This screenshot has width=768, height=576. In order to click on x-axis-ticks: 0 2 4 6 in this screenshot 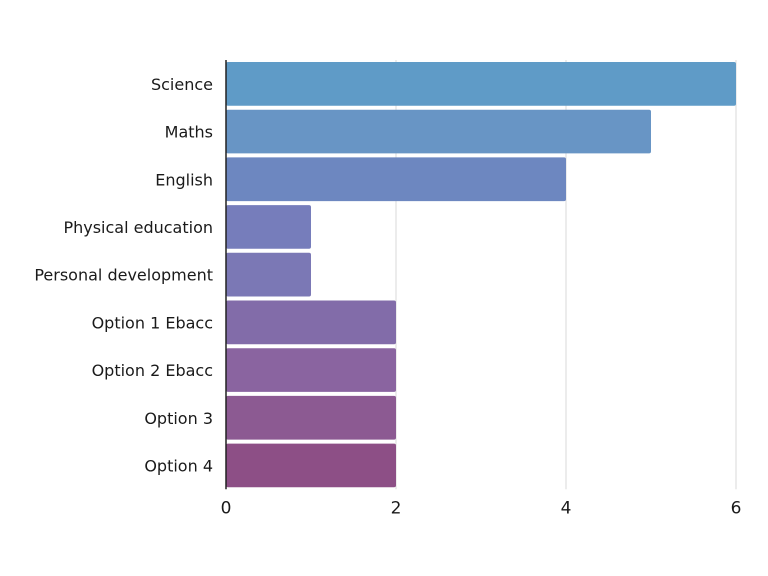, I will do `click(481, 508)`.